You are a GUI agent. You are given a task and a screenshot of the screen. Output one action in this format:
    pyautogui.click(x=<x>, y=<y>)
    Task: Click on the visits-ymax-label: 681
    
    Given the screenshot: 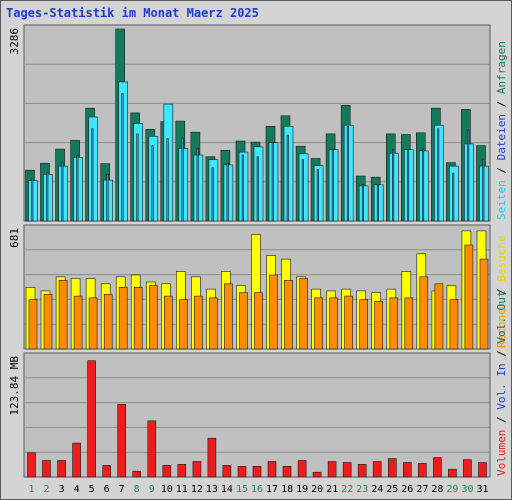 What is the action you would take?
    pyautogui.click(x=14, y=238)
    